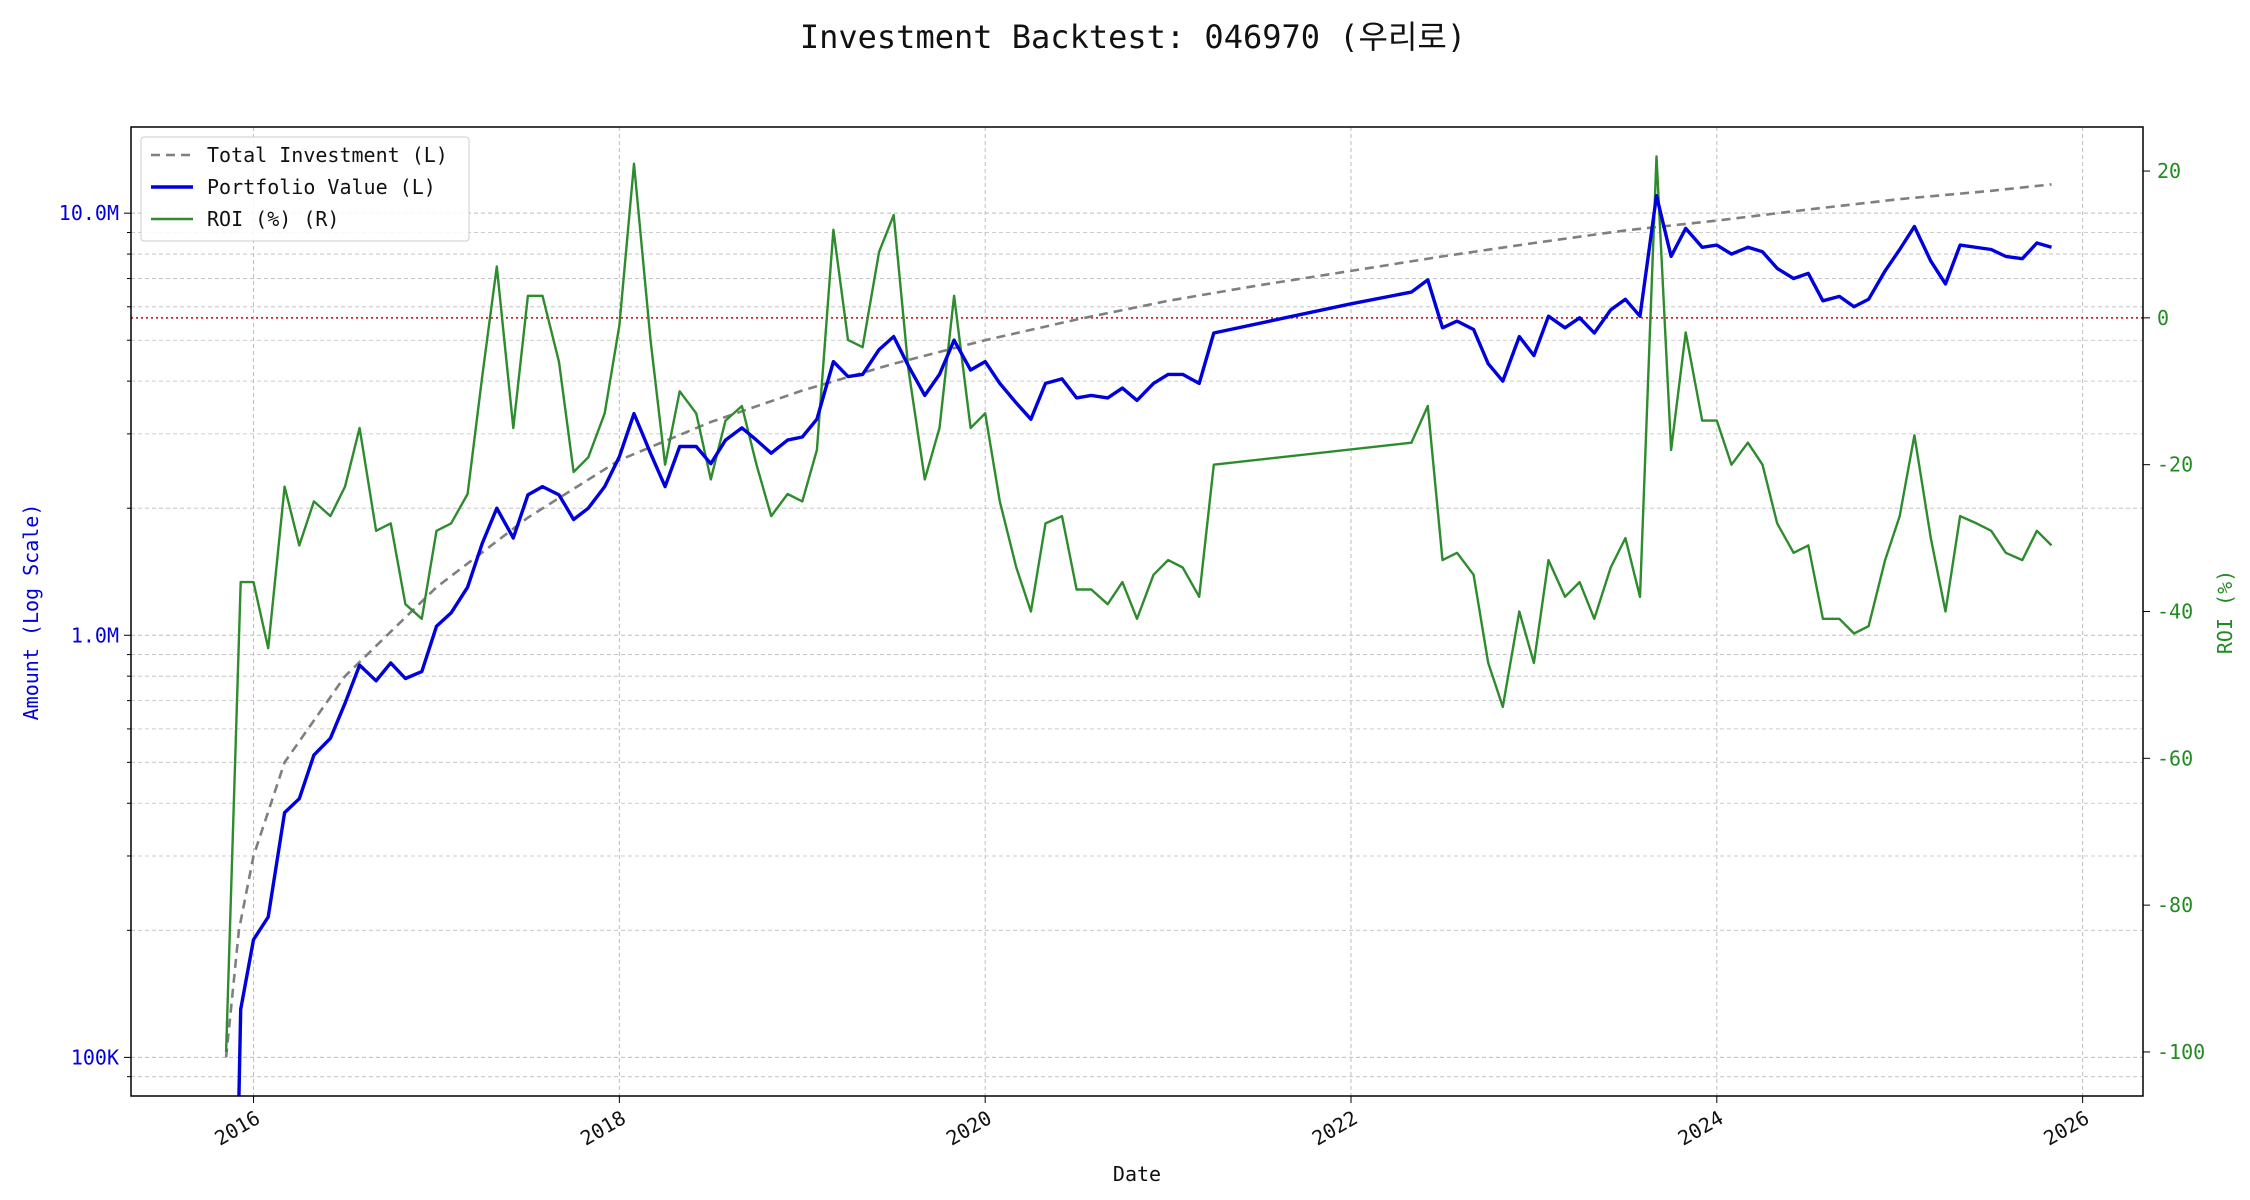 This screenshot has width=2250, height=1200. I want to click on y-right-tick-label: -100, so click(2181, 1052).